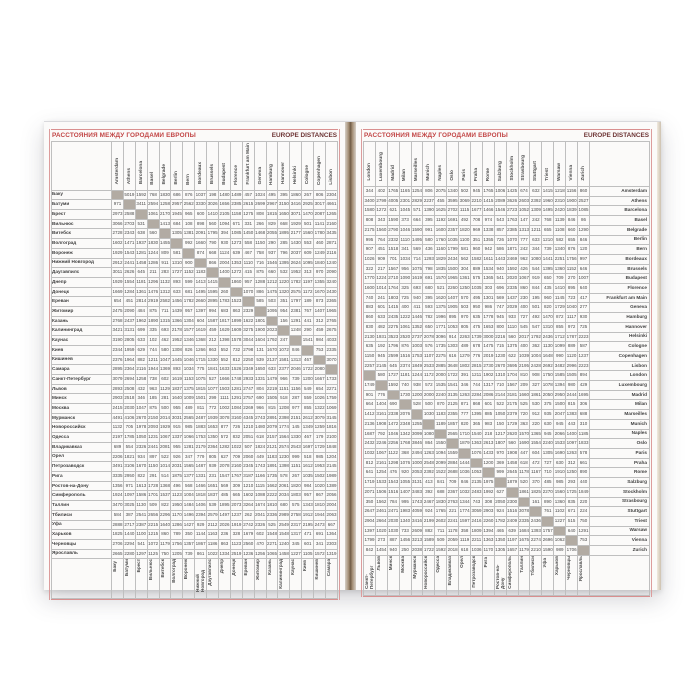  What do you see at coordinates (548, 174) in the screenshot?
I see `city-column-label-text: Triest` at bounding box center [548, 174].